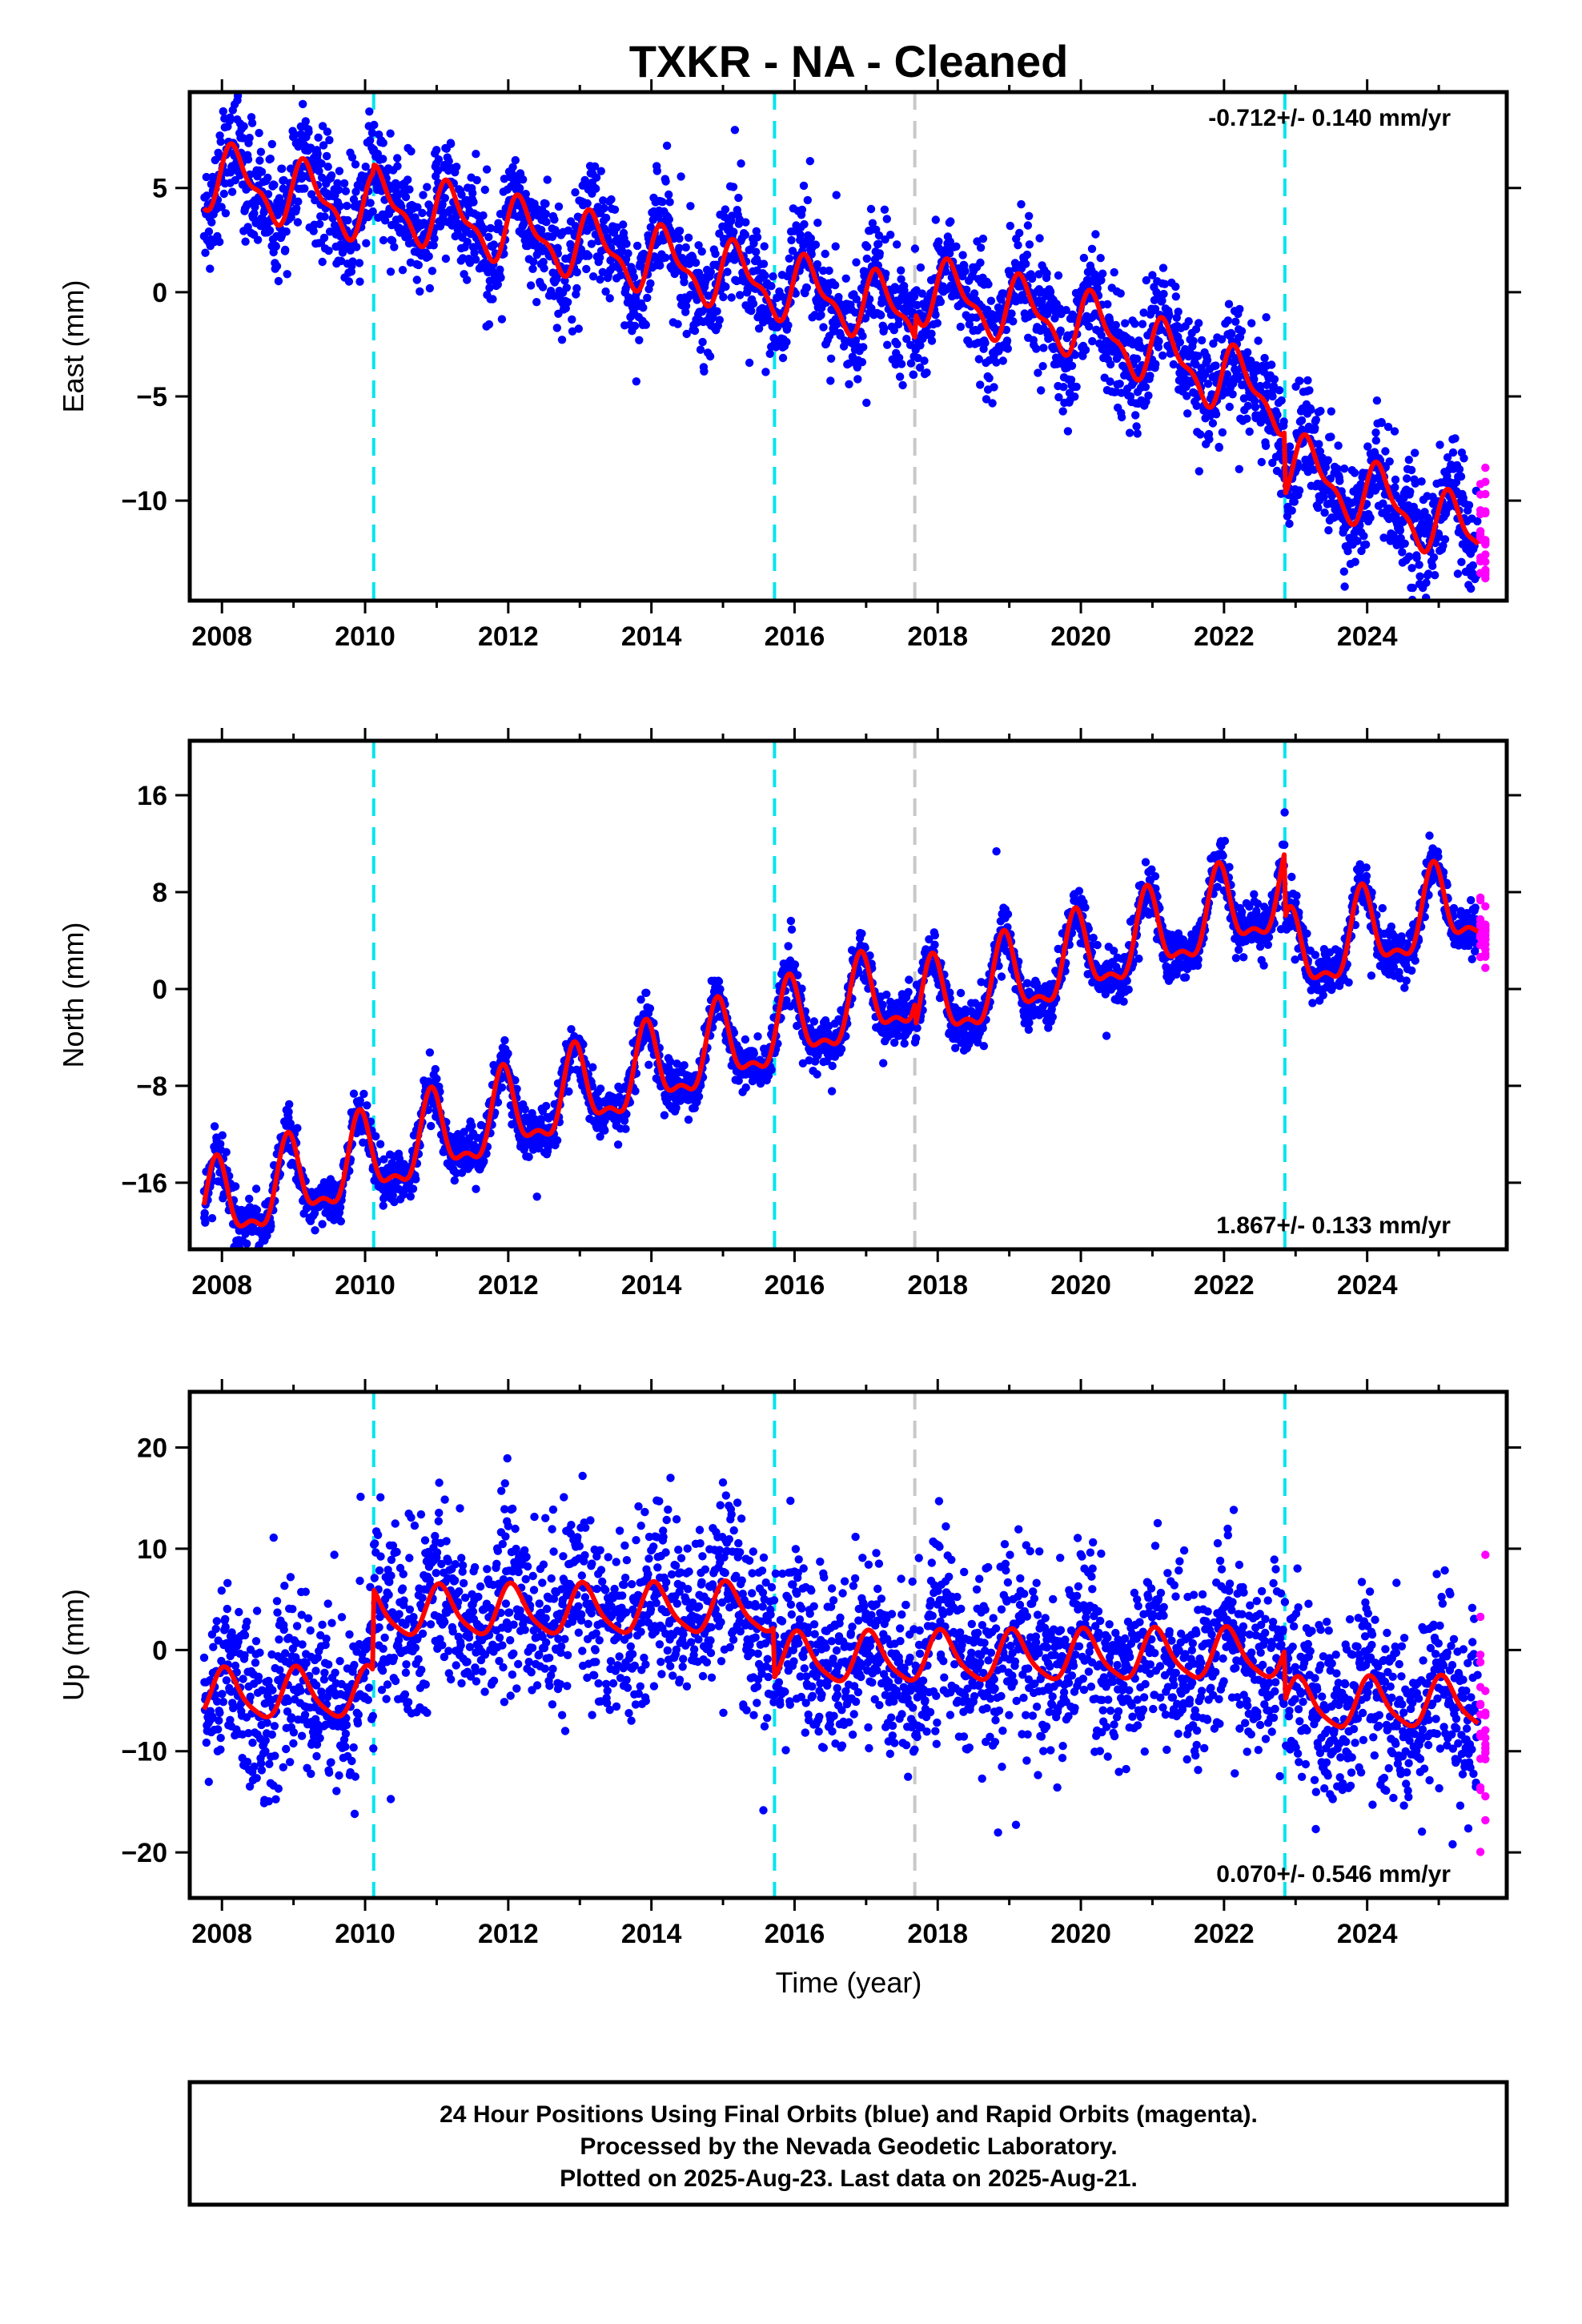 This screenshot has width=1582, height=2324. Describe the element at coordinates (222, 636) in the screenshot. I see `east-x-tick-label: 2008` at that location.